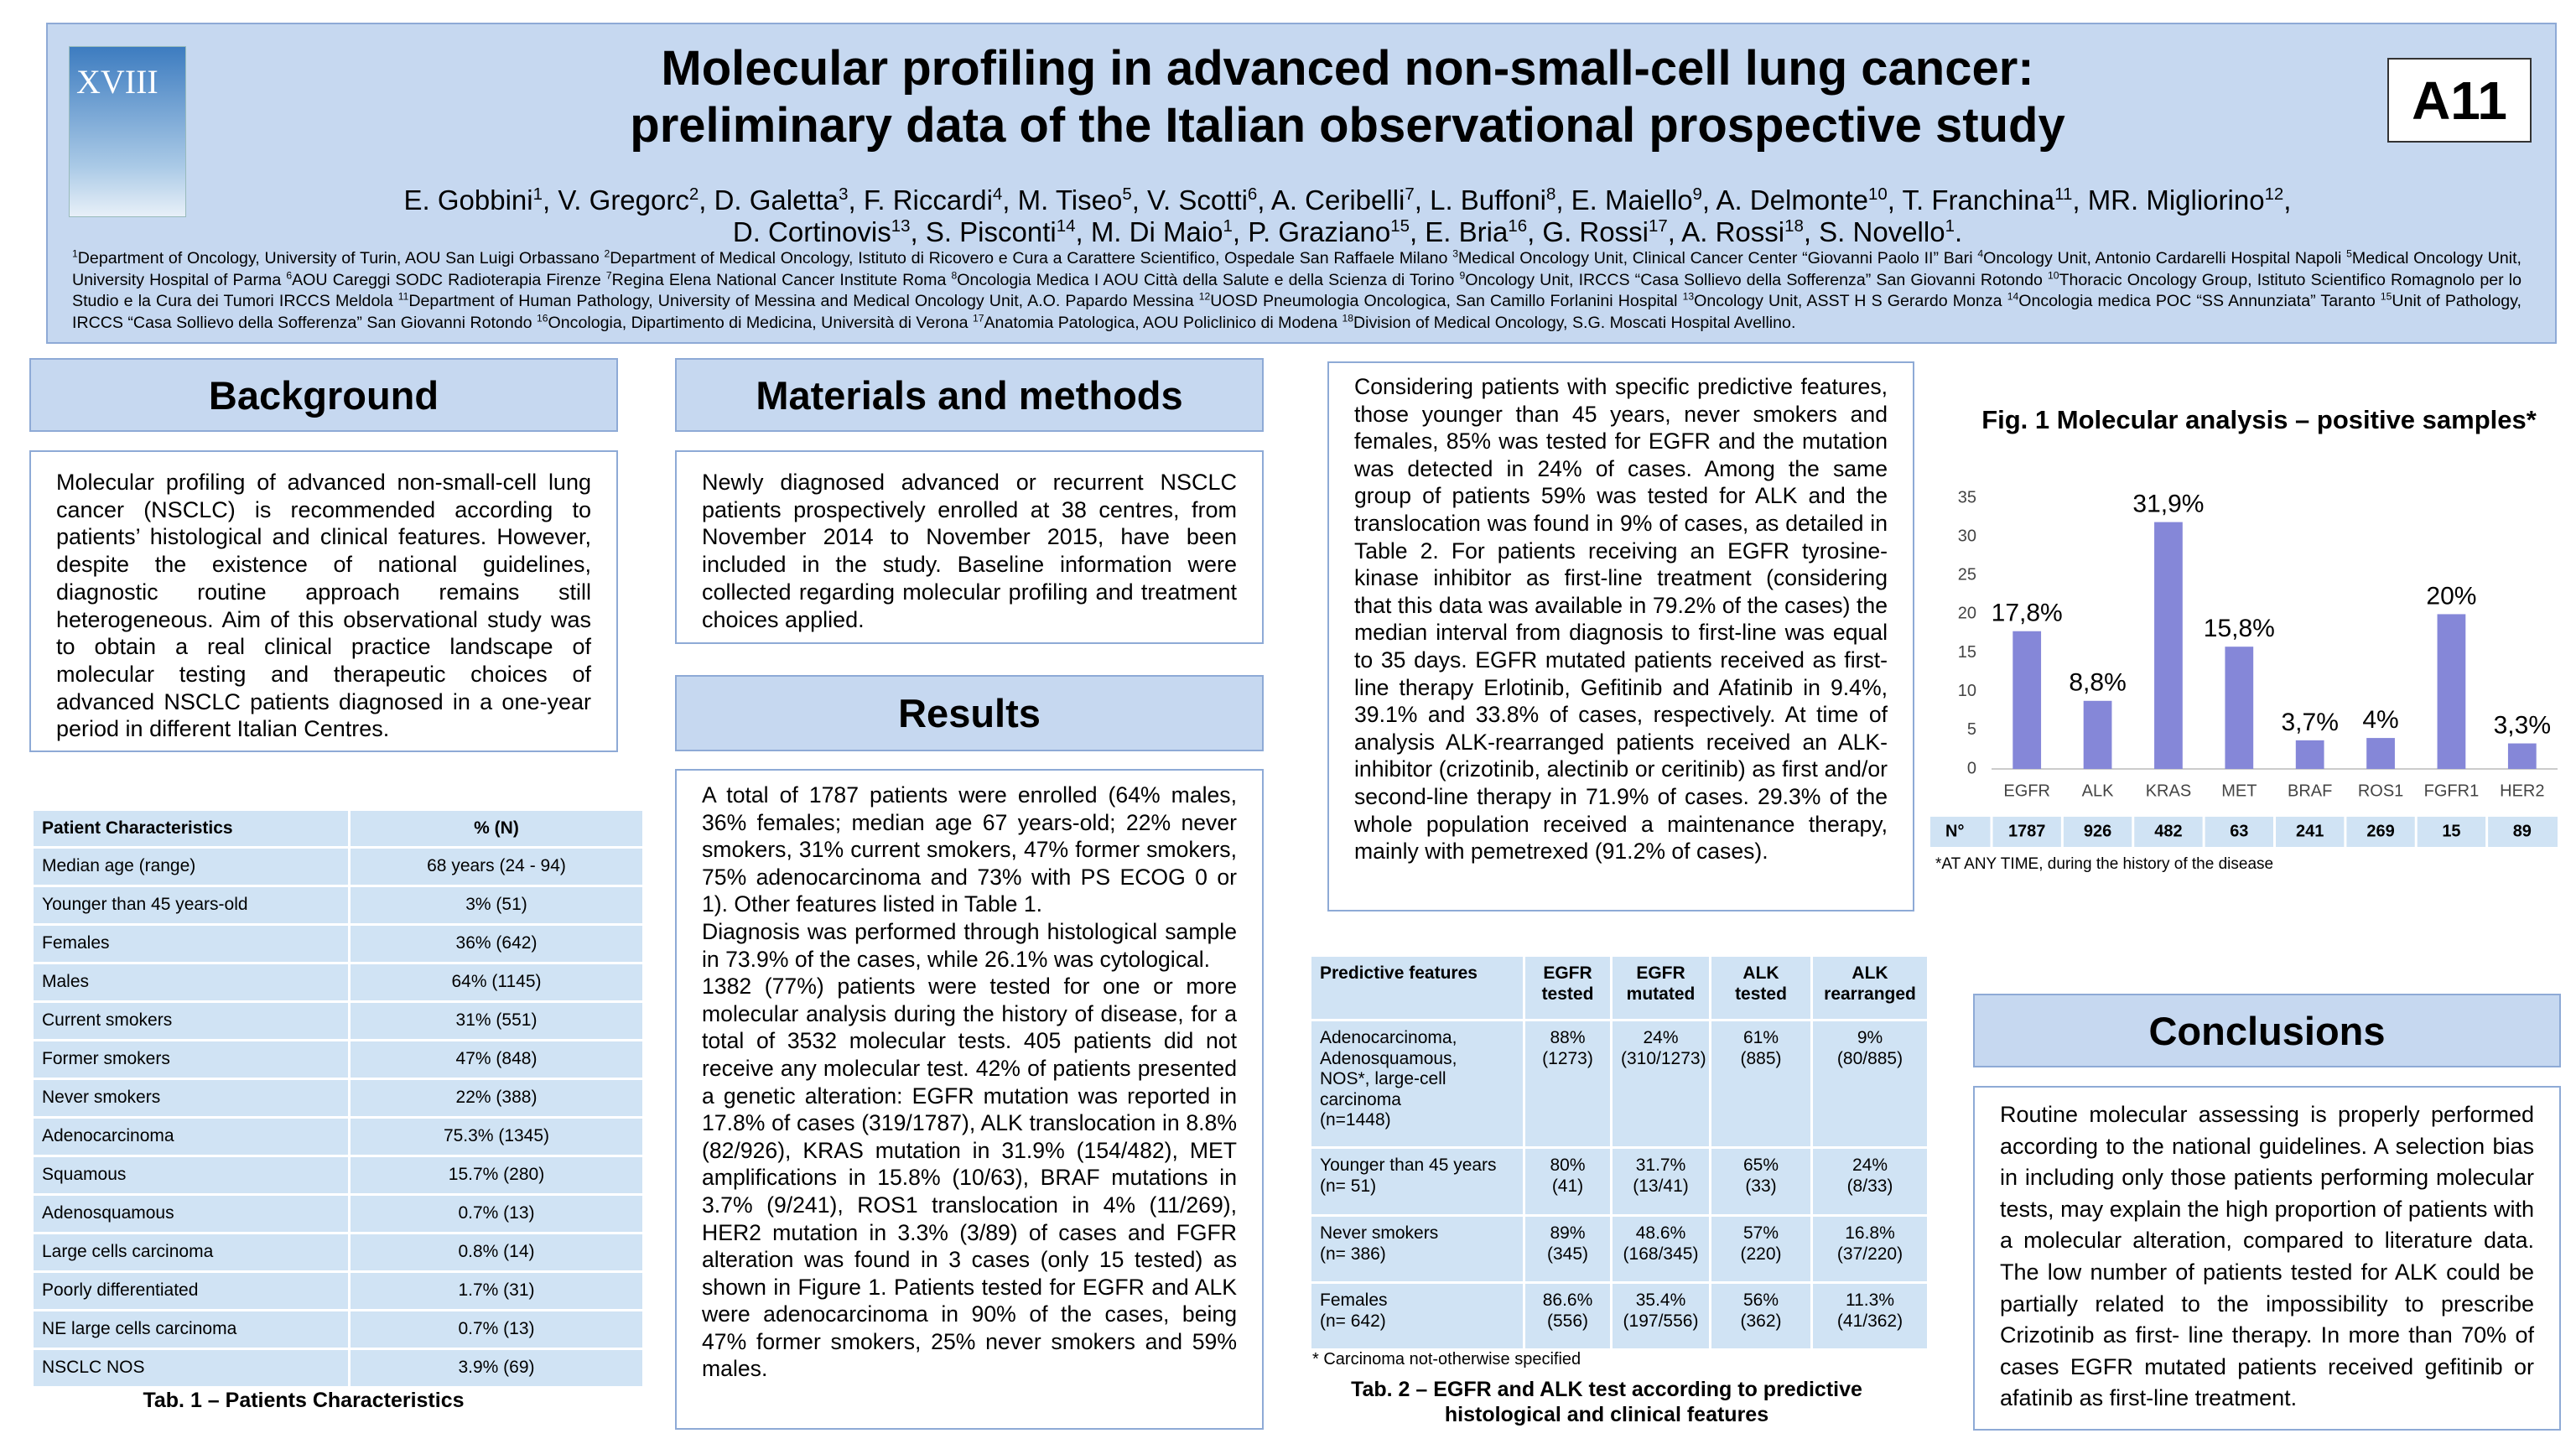  I want to click on n-count: 926, so click(2097, 831).